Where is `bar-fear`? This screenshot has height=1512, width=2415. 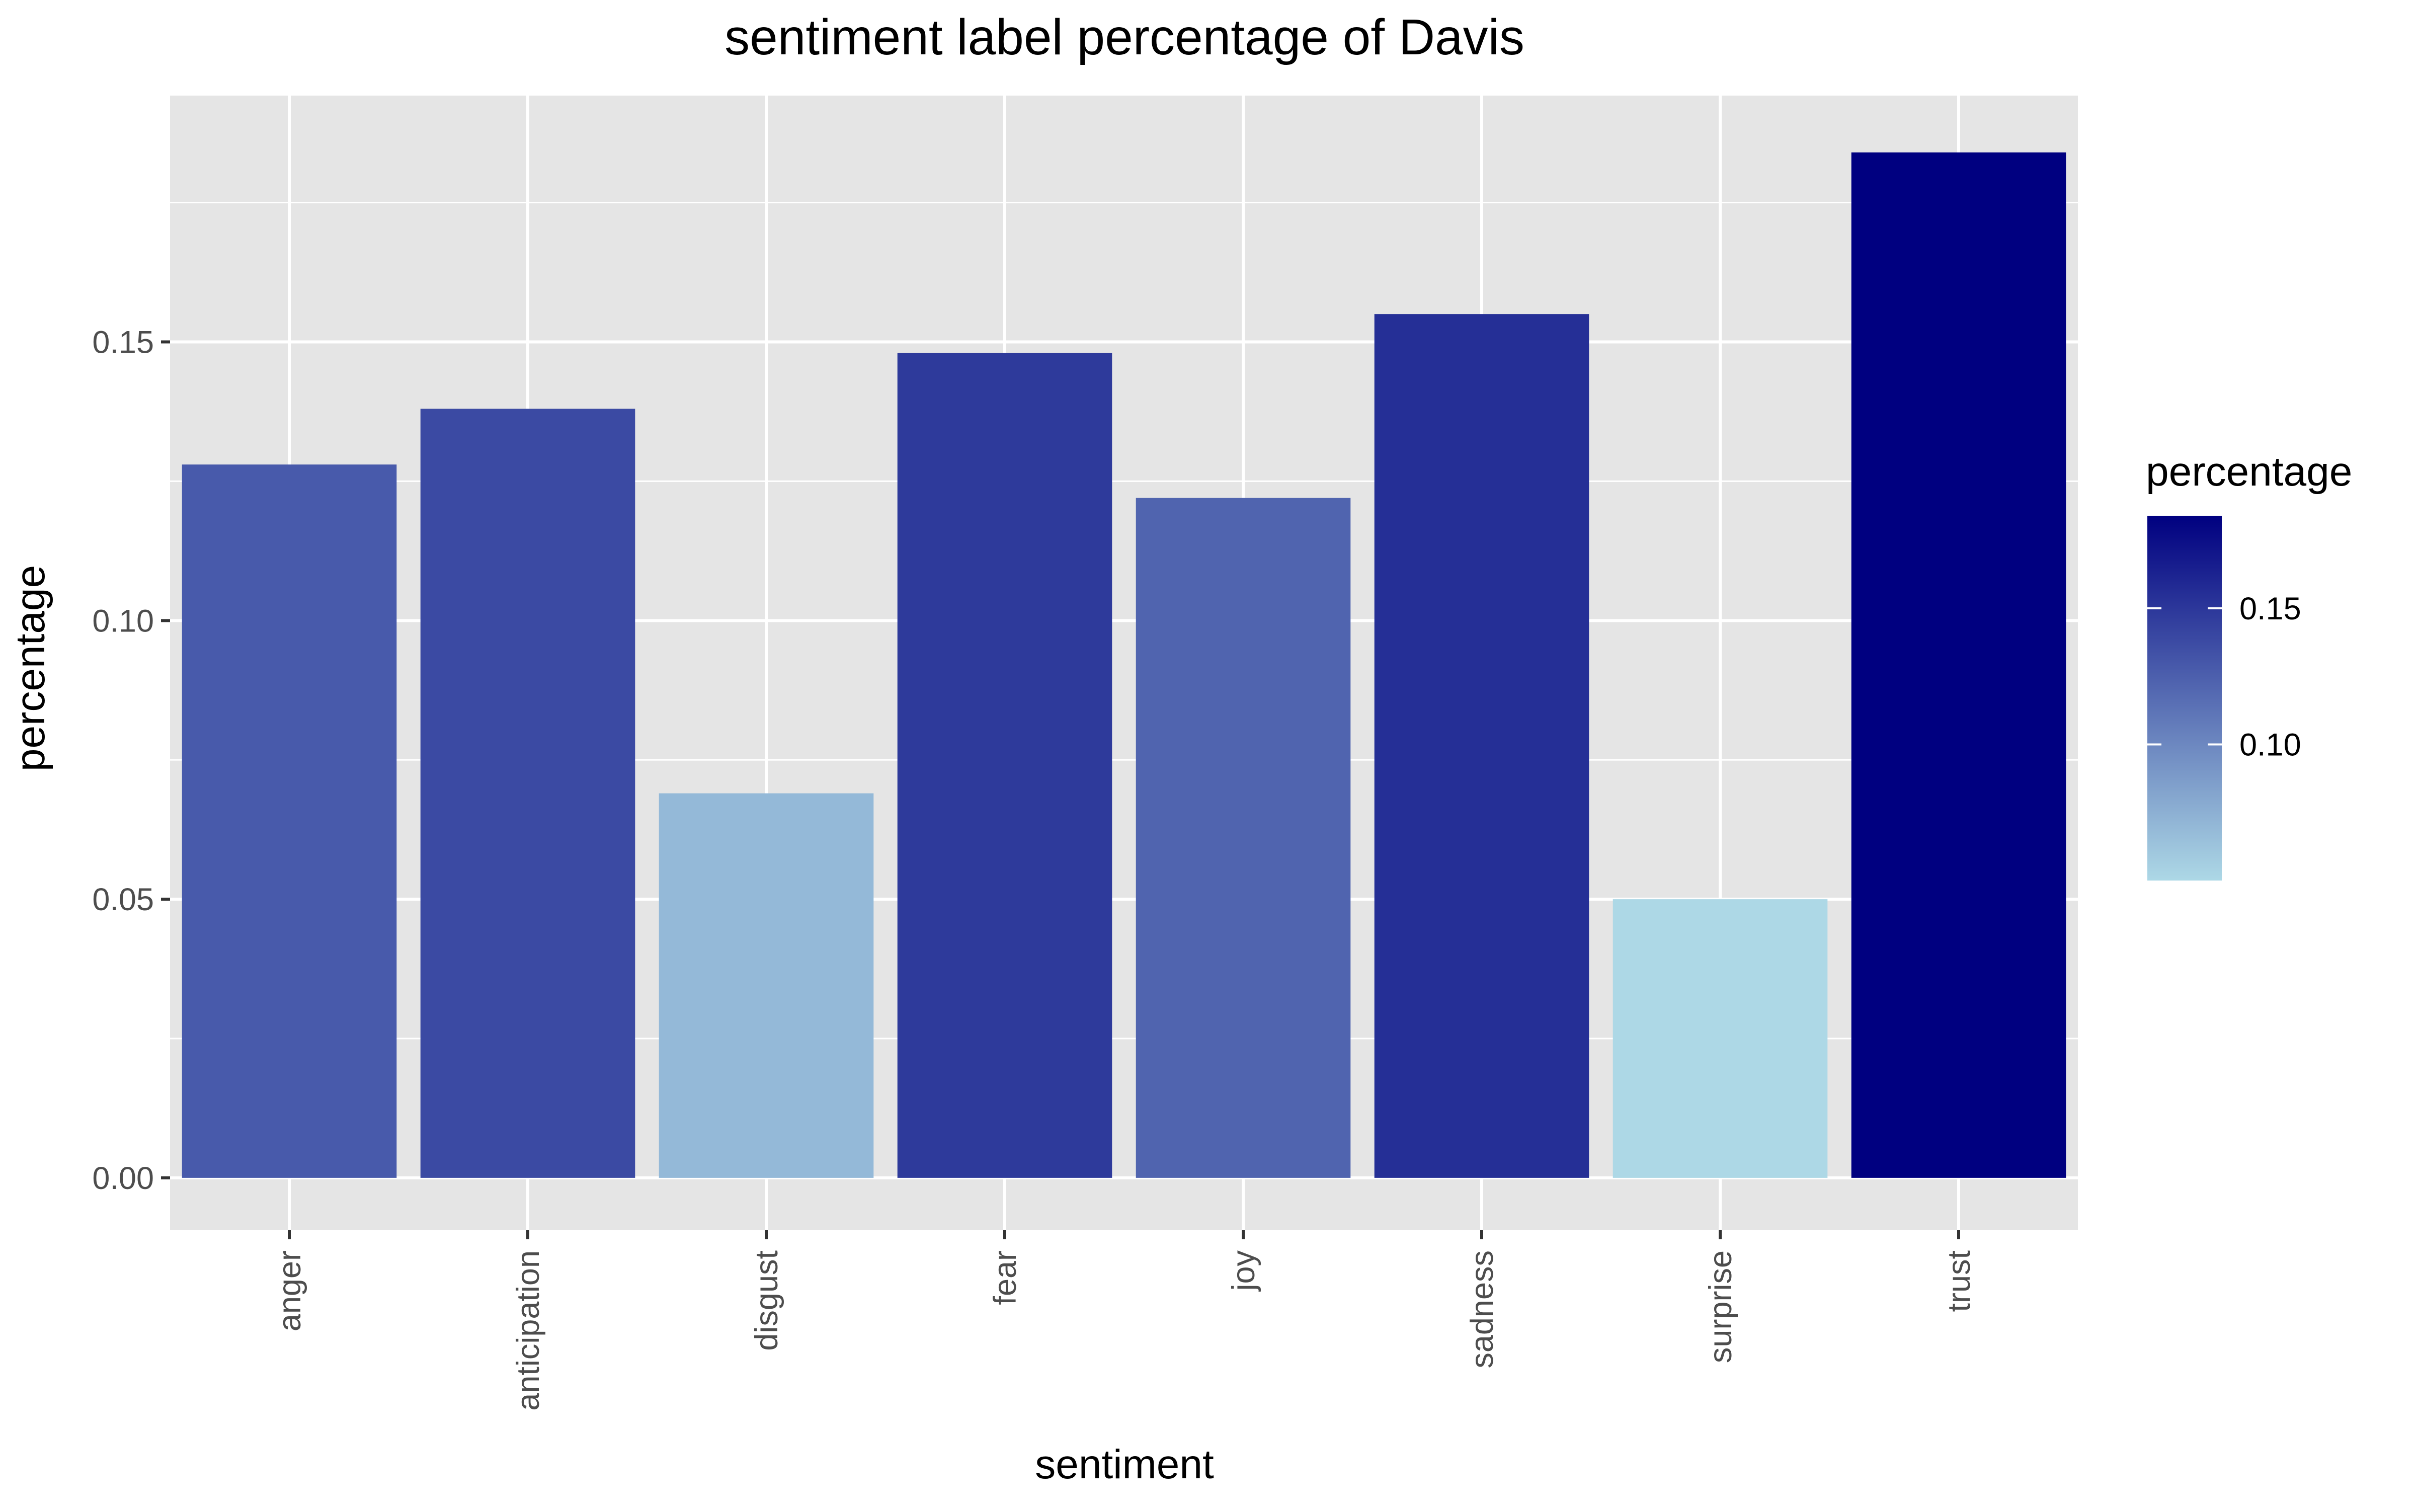 bar-fear is located at coordinates (1005, 765).